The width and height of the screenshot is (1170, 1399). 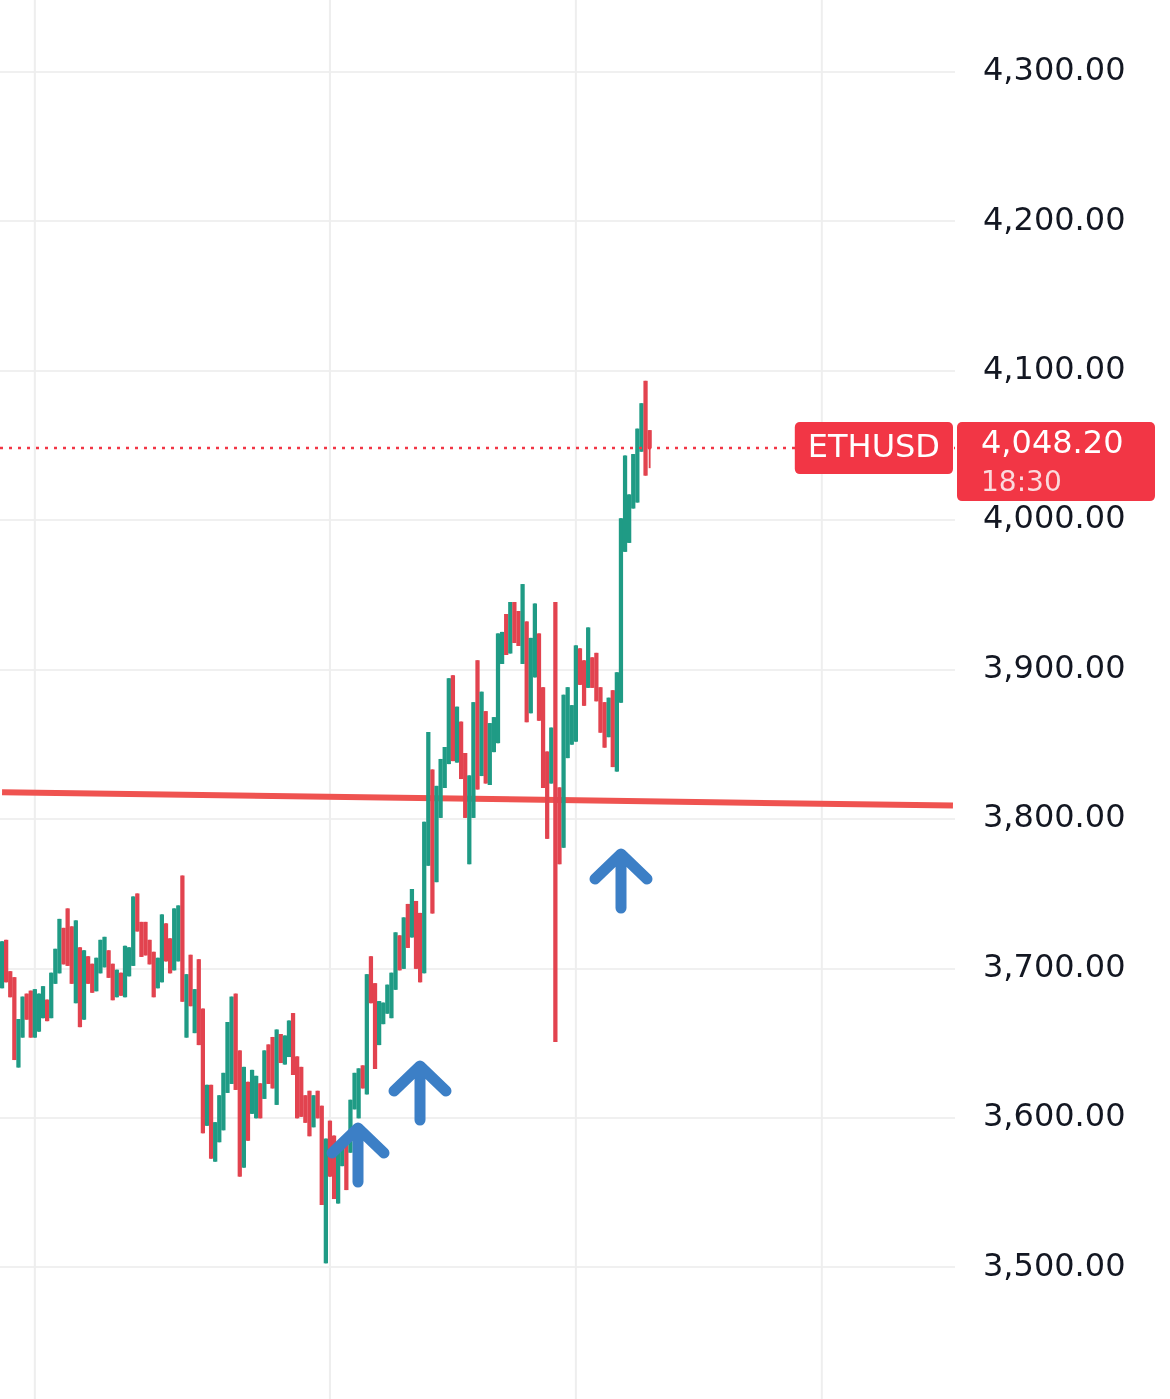 I want to click on y-tick-label: 4,200.00, so click(x=1054, y=218).